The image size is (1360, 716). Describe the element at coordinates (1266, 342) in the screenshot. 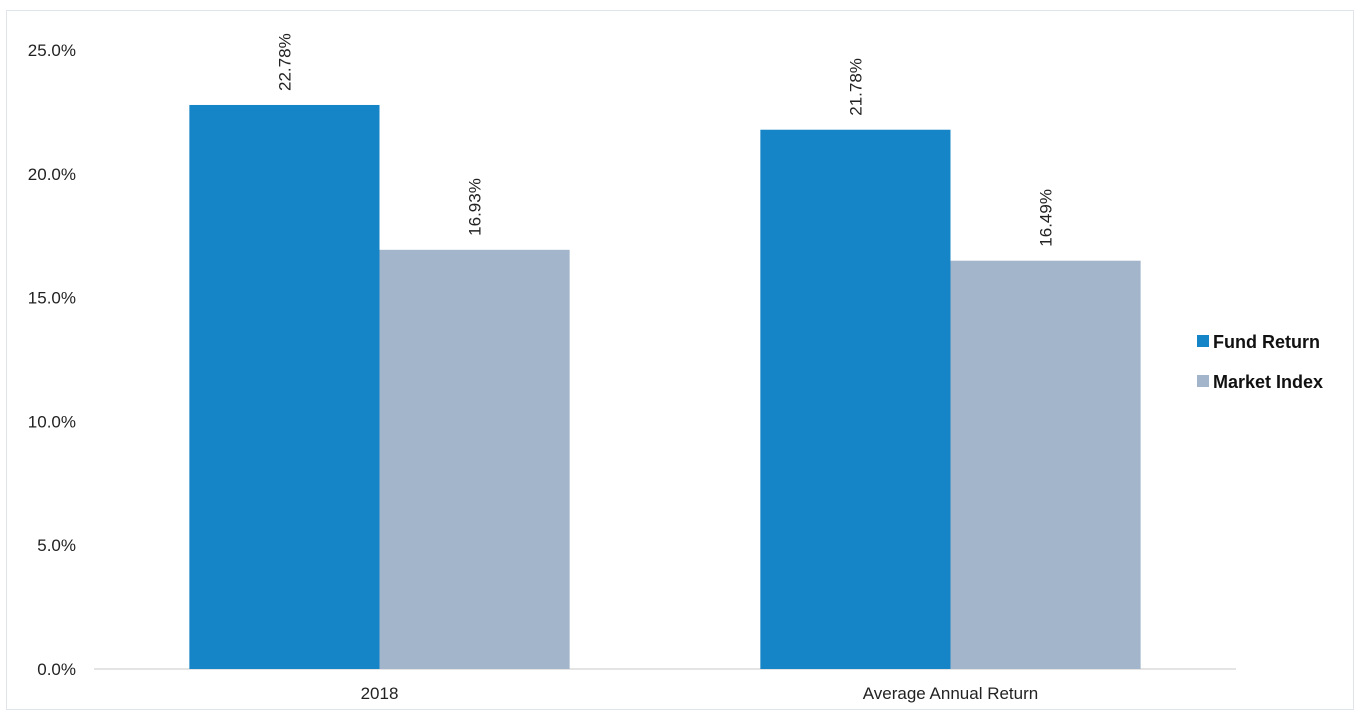

I see `legend-entry: Fund Return` at that location.